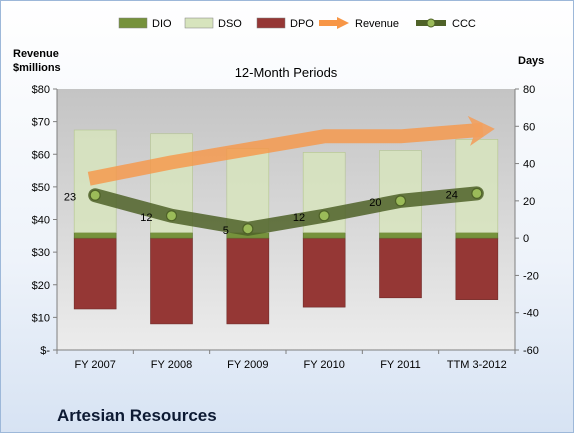  Describe the element at coordinates (291, 150) in the screenshot. I see `revenue-line` at that location.